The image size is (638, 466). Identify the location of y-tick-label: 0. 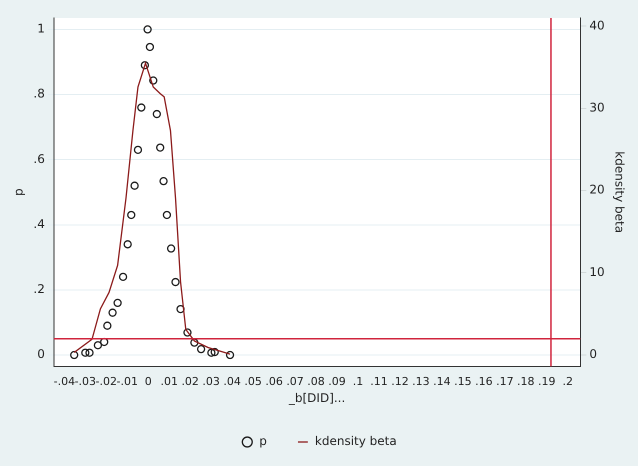
(41, 354).